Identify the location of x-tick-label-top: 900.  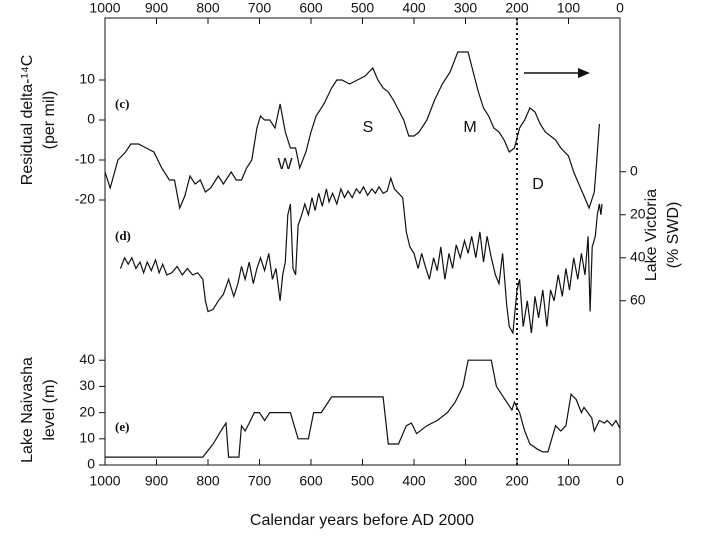
(157, 8).